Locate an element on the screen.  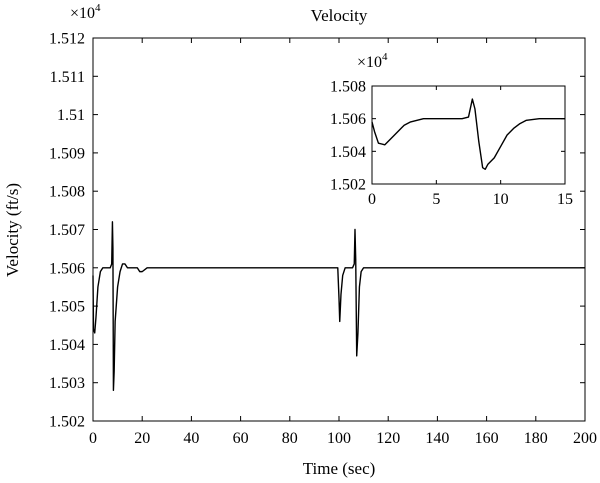
inset-y-tick-label: 1.504 is located at coordinates (348, 152).